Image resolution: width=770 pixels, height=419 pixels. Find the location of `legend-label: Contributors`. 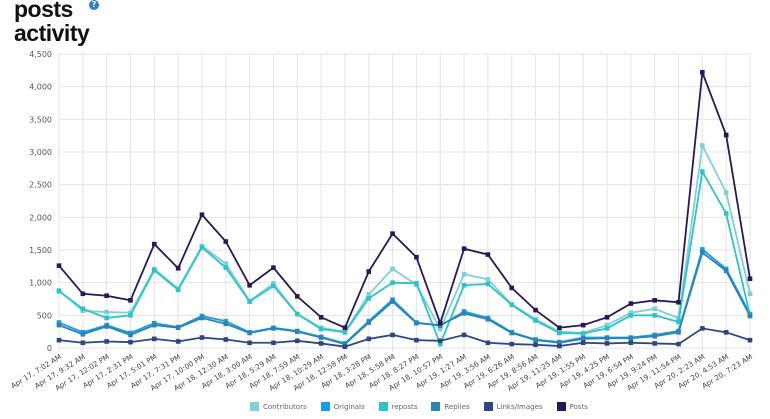

legend-label: Contributors is located at coordinates (285, 406).